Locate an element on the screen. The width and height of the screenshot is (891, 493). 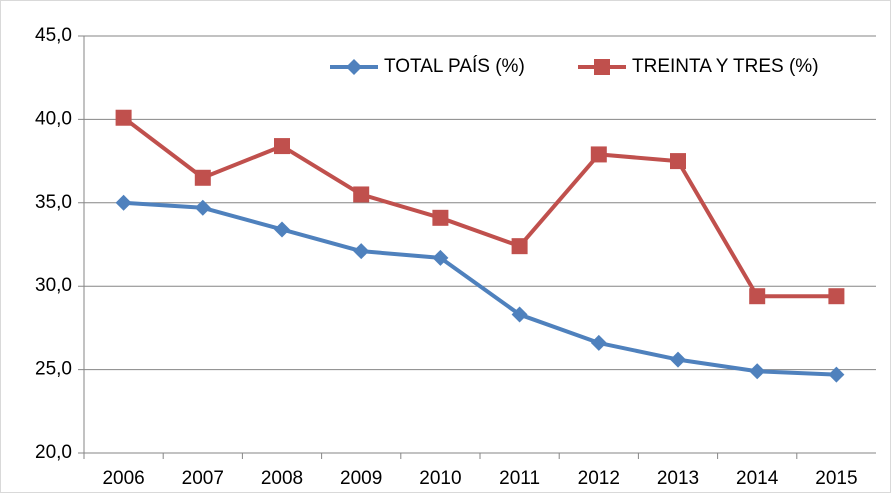
y-tick-label: 30,0 is located at coordinates (53, 285).